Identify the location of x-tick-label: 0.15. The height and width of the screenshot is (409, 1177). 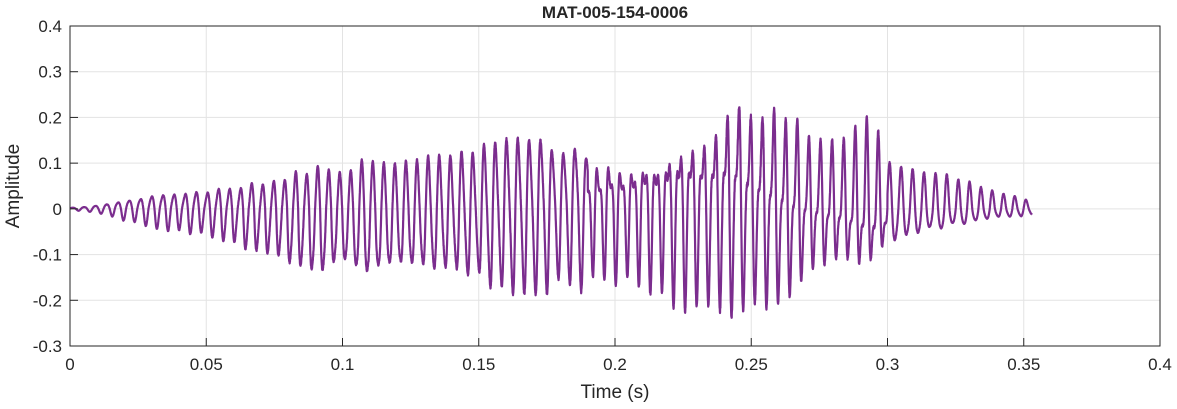
(478, 364).